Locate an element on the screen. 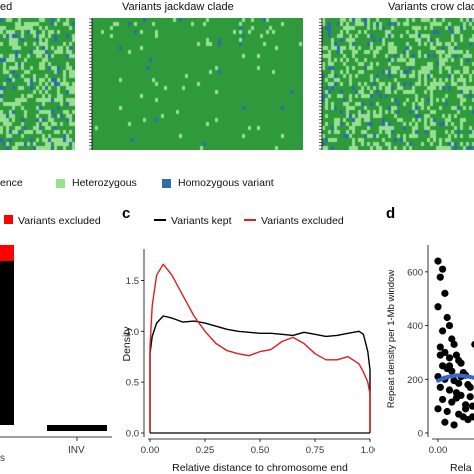  y-tick-label: 0.0 is located at coordinates (132, 434).